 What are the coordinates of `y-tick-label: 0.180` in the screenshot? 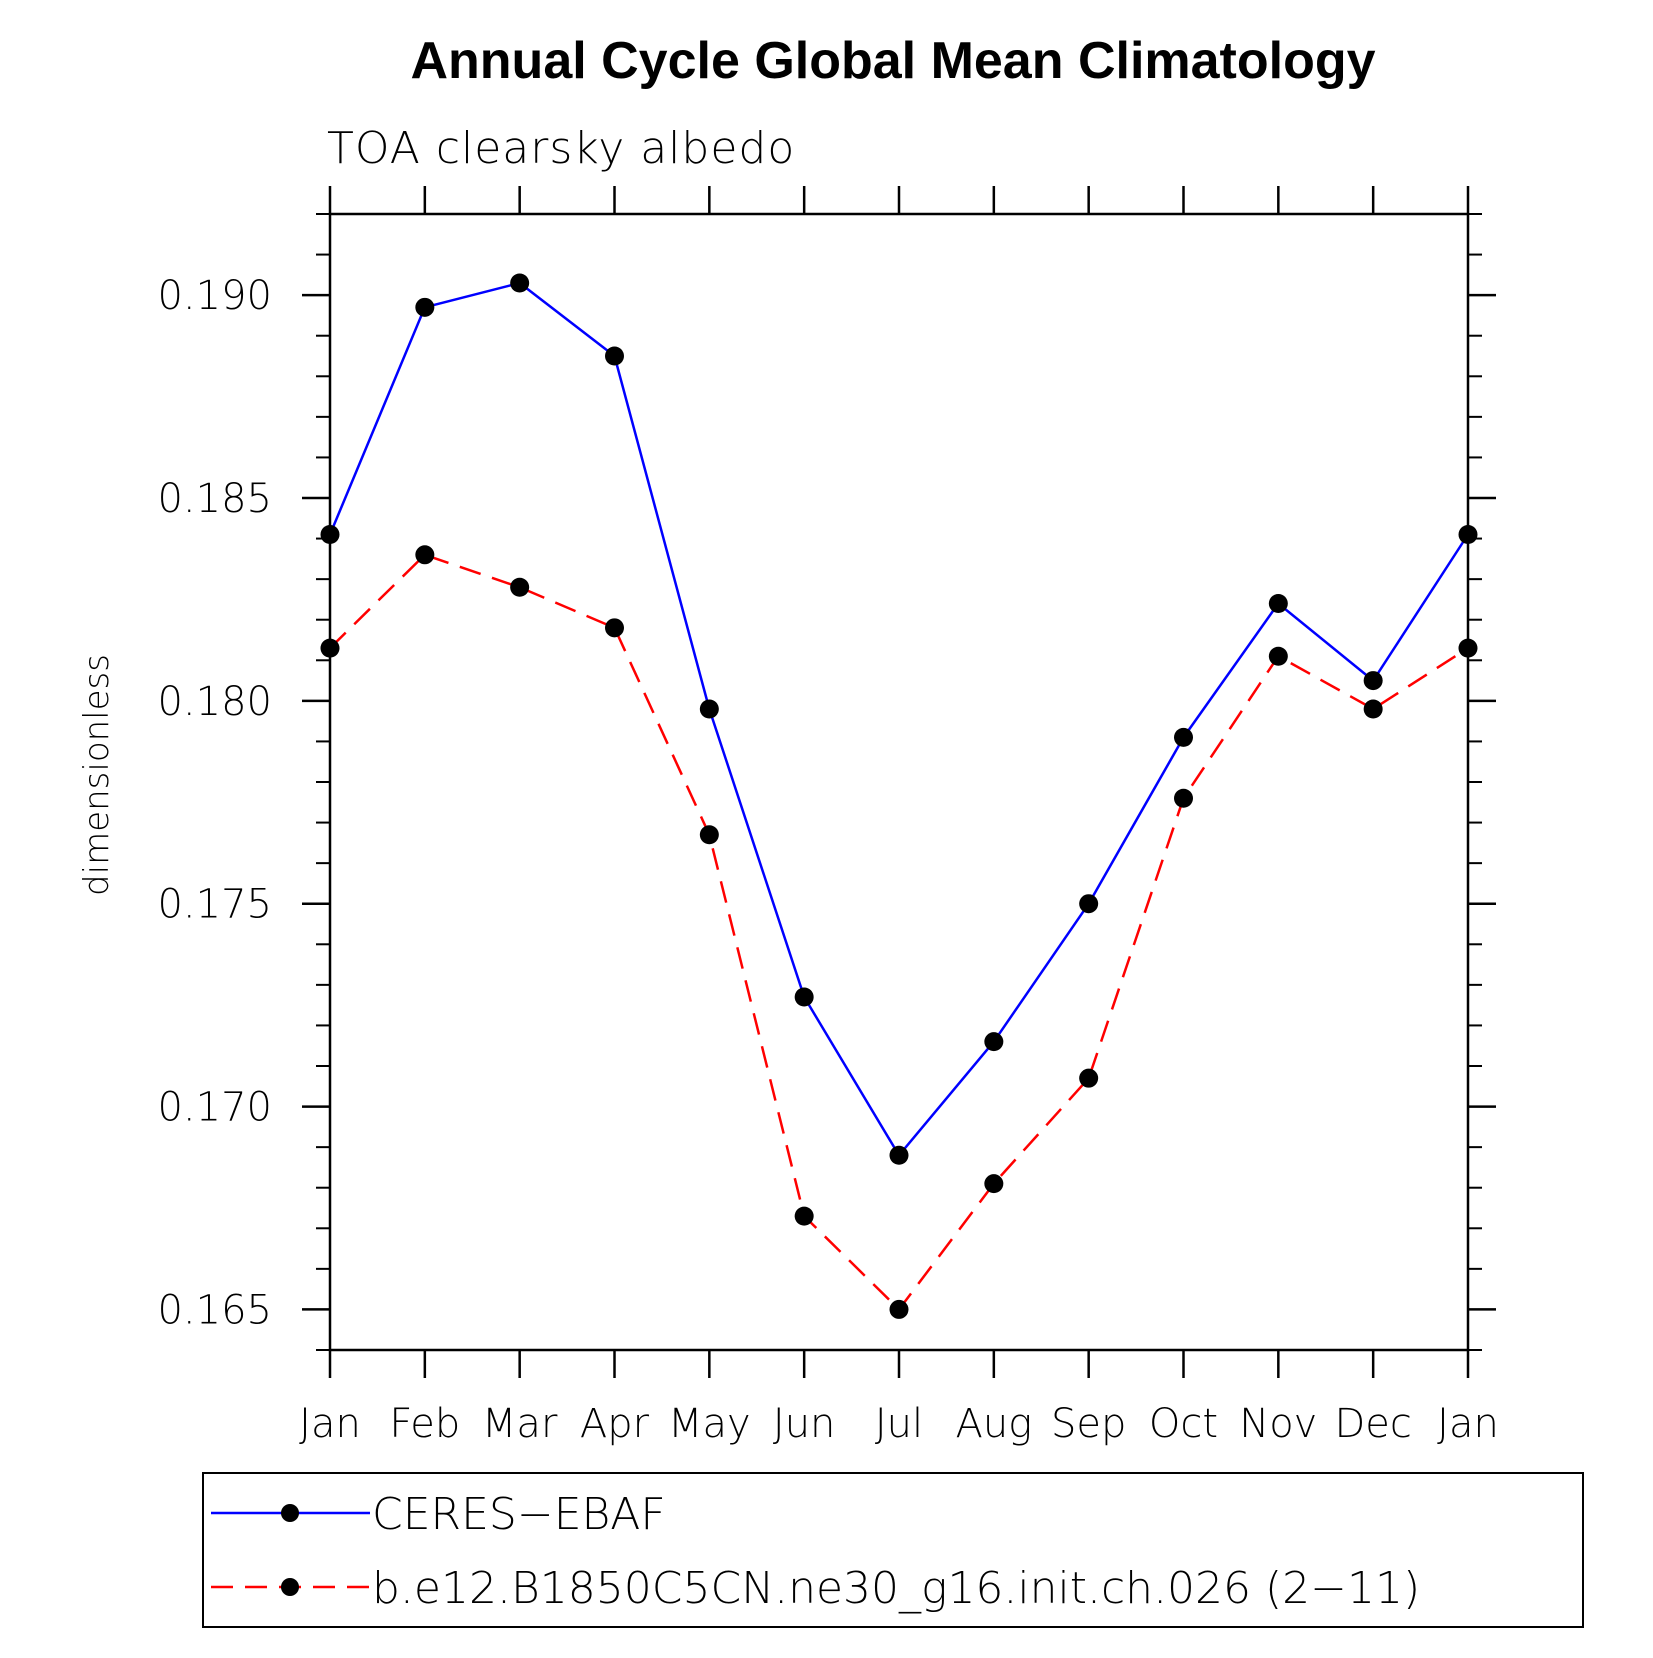 It's located at (214, 702).